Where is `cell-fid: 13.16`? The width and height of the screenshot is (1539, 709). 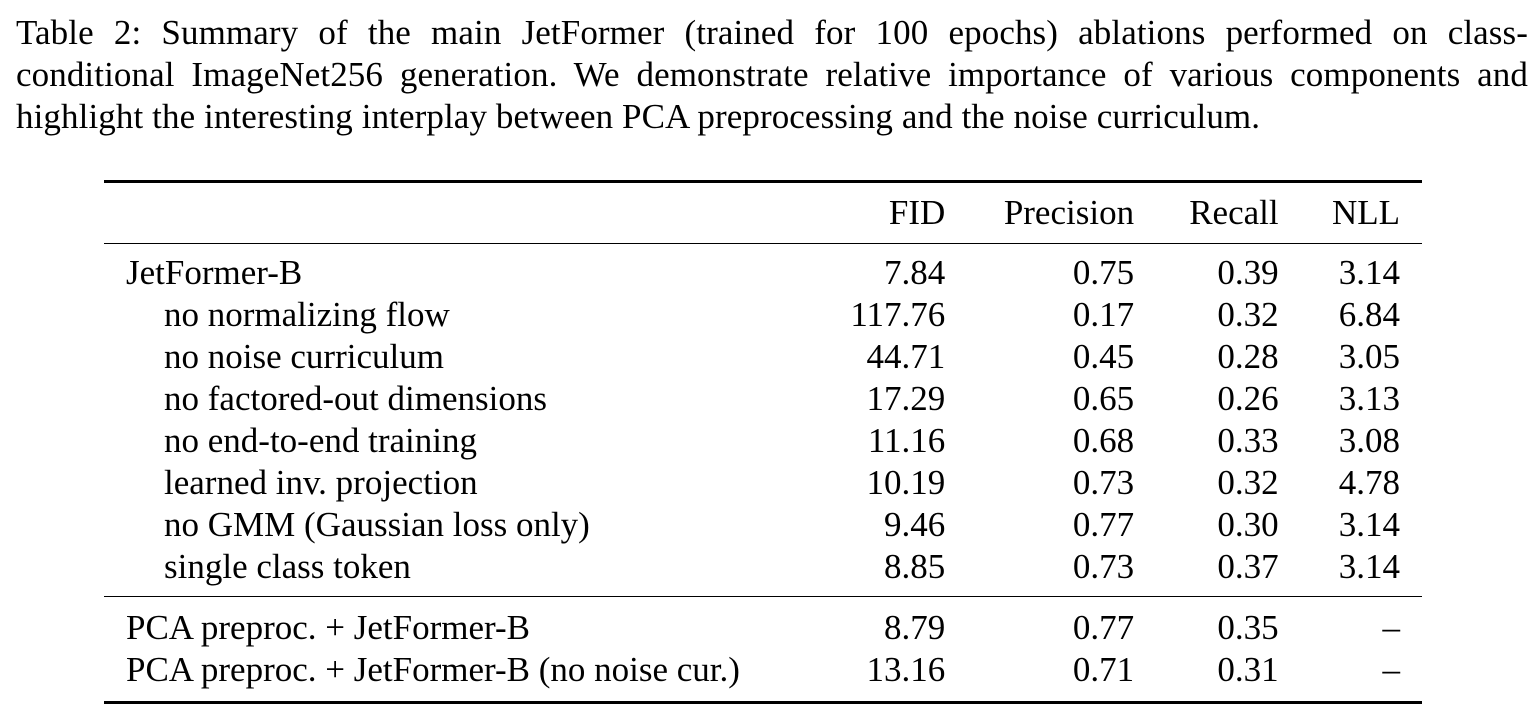 cell-fid: 13.16 is located at coordinates (892, 676).